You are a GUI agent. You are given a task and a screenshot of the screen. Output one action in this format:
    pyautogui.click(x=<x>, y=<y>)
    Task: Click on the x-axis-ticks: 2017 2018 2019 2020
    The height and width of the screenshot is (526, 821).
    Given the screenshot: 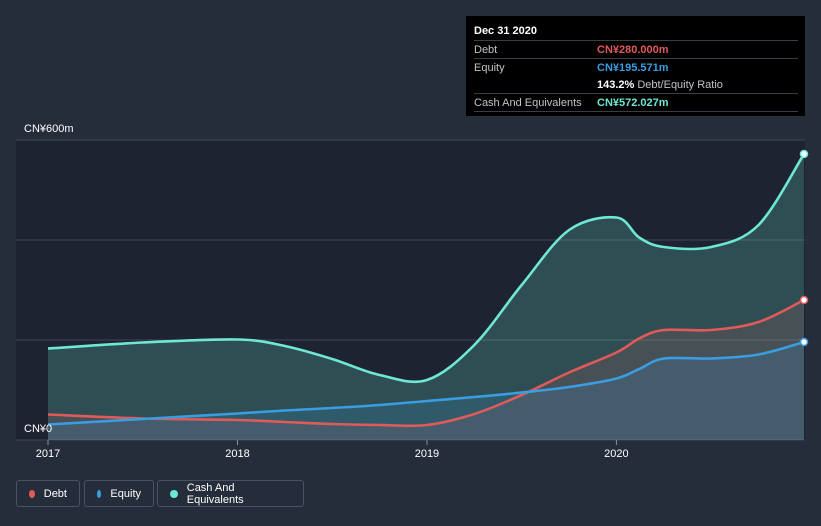 What is the action you would take?
    pyautogui.click(x=332, y=450)
    